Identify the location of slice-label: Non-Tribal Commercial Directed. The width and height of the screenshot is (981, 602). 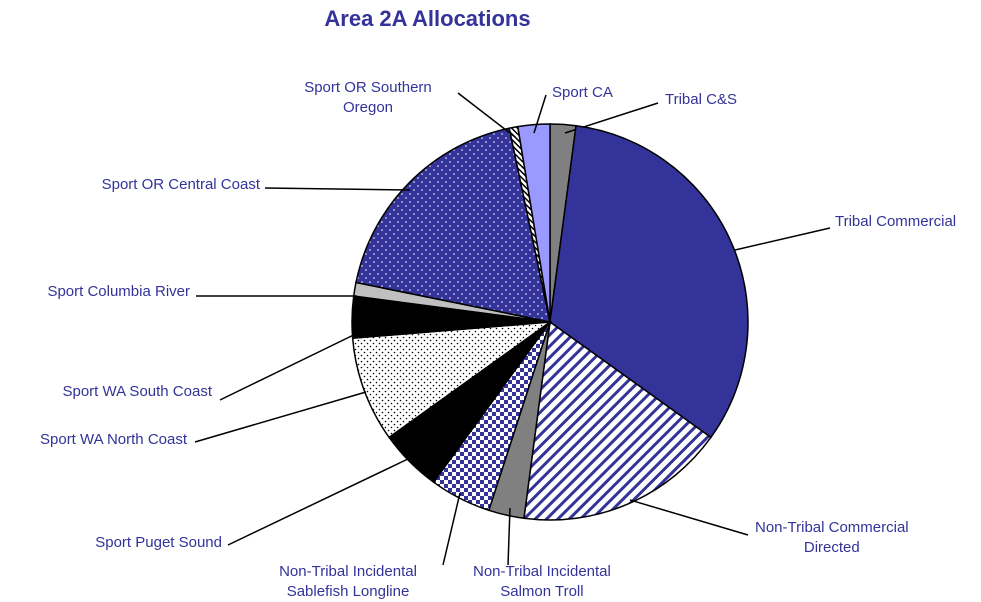
(832, 537).